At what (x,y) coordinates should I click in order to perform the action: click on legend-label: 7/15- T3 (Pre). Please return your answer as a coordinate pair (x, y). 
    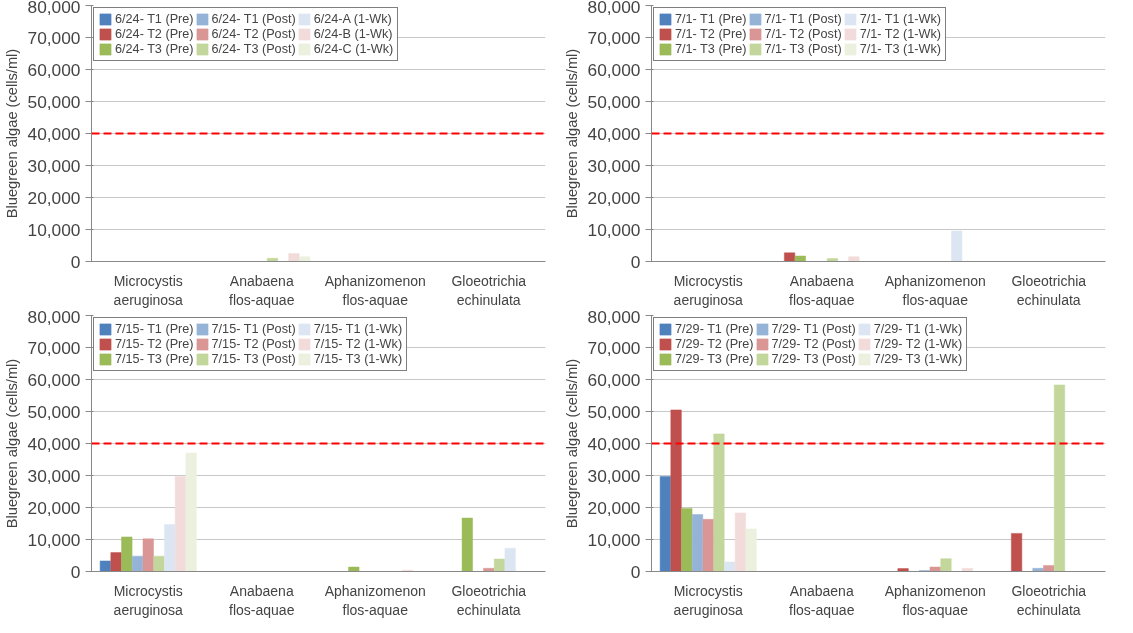
    Looking at the image, I should click on (154, 359).